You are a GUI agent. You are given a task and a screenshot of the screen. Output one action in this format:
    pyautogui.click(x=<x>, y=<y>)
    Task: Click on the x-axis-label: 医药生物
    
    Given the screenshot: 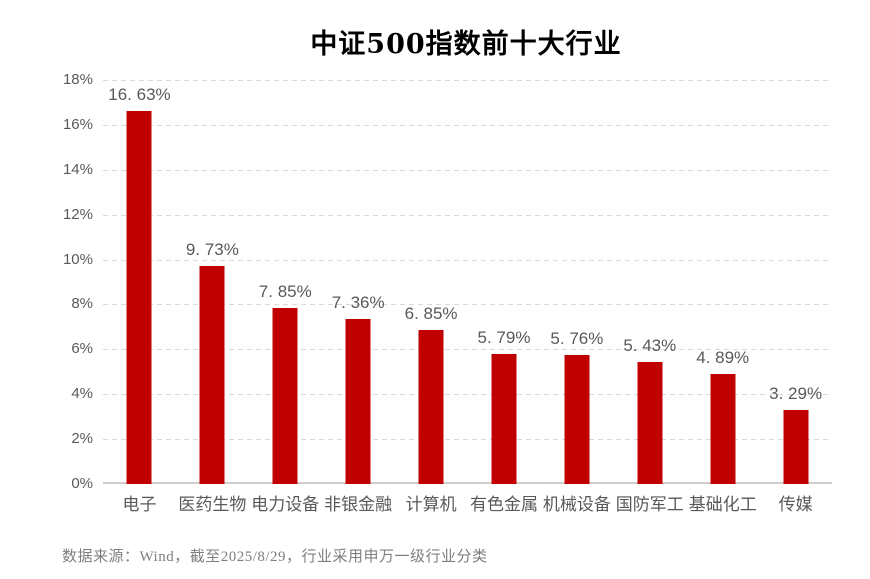 What is the action you would take?
    pyautogui.click(x=212, y=504)
    